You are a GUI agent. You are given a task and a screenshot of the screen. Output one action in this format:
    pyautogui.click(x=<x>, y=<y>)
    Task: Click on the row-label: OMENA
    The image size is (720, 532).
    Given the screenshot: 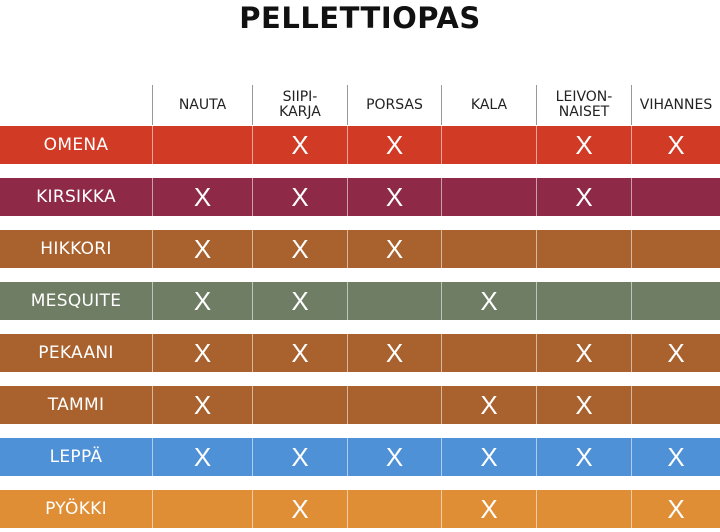 What is the action you would take?
    pyautogui.click(x=76, y=145)
    